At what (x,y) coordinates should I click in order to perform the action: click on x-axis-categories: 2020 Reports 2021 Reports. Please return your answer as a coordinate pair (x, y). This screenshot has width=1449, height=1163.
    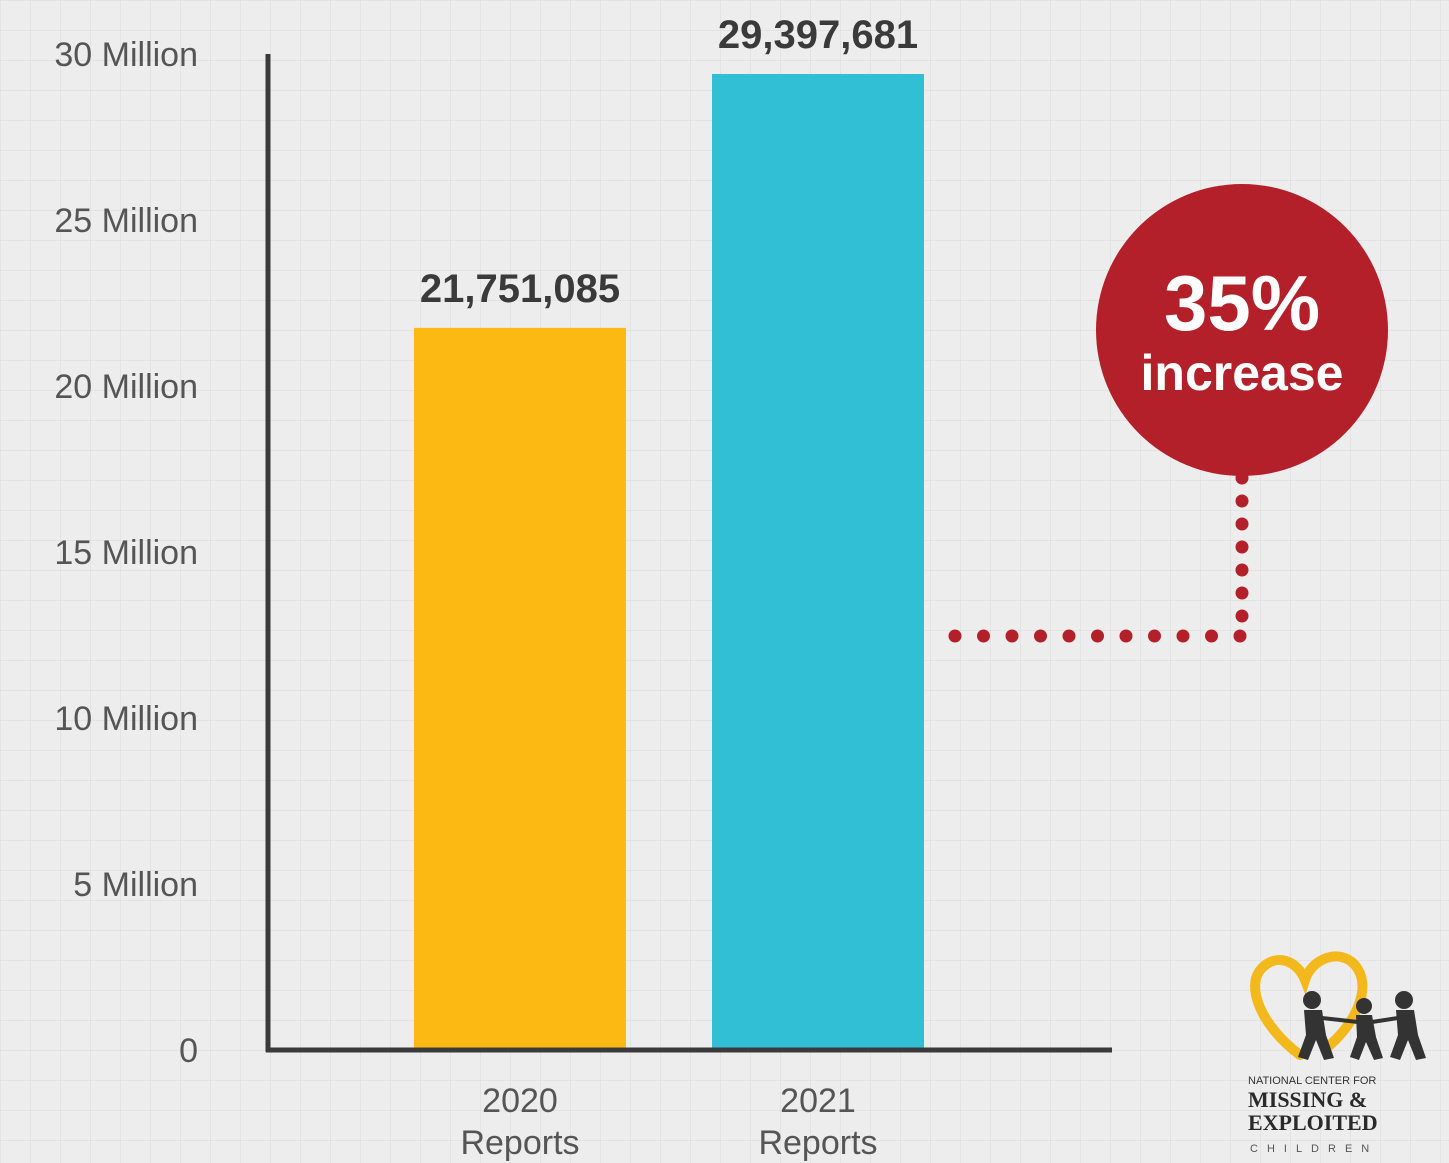
    Looking at the image, I should click on (668, 1122).